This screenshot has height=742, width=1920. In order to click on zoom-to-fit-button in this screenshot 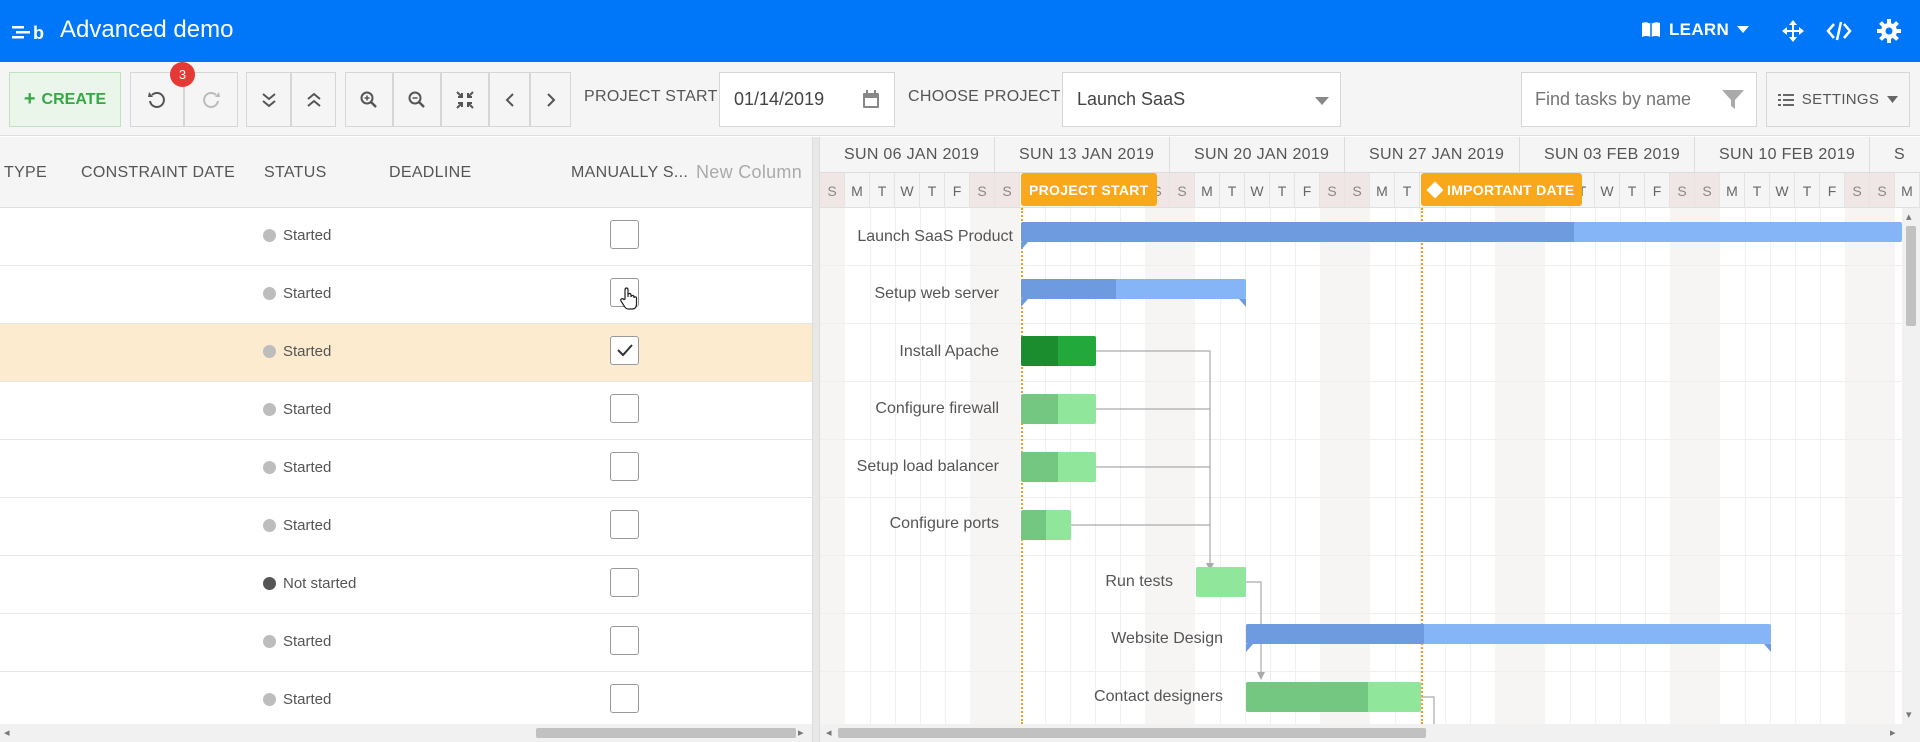, I will do `click(465, 99)`.